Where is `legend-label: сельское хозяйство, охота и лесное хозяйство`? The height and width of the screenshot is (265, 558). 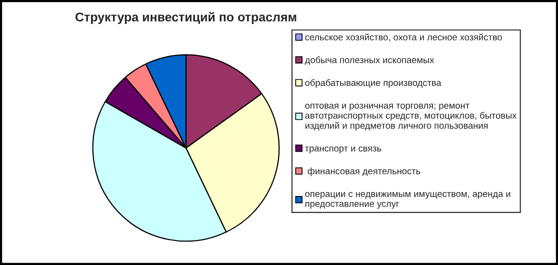 legend-label: сельское хозяйство, охота и лесное хозяйство is located at coordinates (403, 38).